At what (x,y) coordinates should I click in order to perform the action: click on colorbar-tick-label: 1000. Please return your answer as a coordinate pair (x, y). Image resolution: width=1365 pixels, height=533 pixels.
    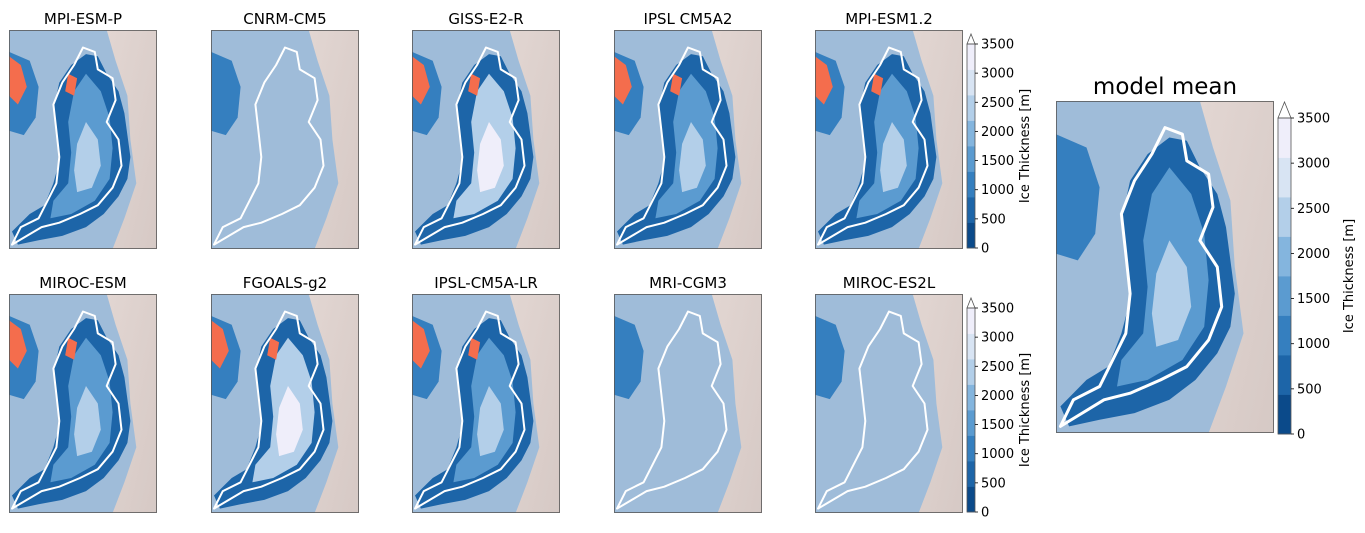
    Looking at the image, I should click on (1313, 344).